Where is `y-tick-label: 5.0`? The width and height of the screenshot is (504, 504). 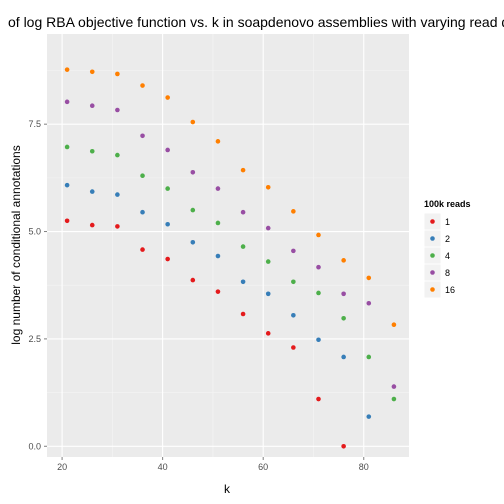 y-tick-label: 5.0 is located at coordinates (34, 232).